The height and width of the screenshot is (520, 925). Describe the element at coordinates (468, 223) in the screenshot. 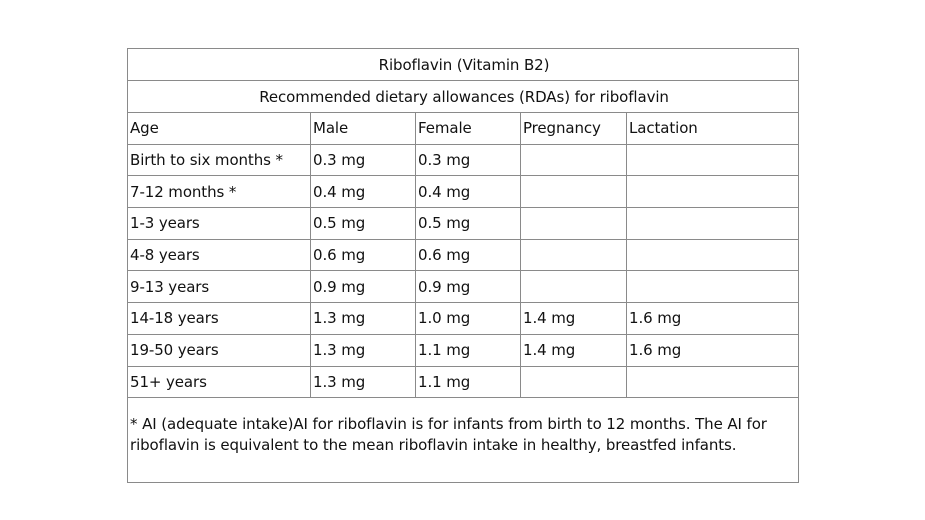

I see `cell-female: 0.5 mg` at that location.